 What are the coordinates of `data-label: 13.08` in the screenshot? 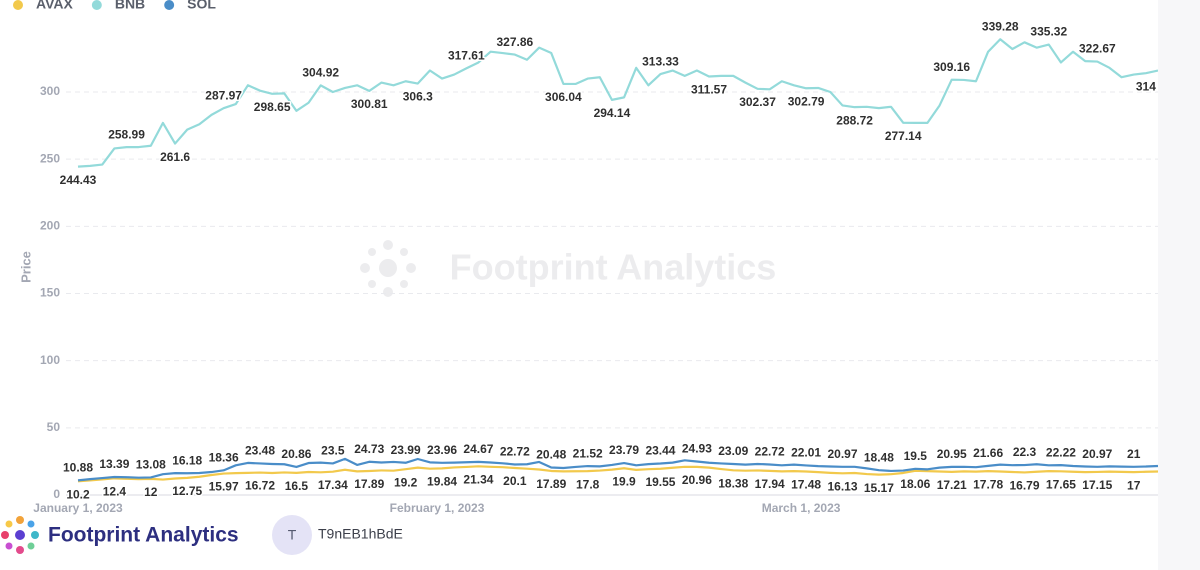 It's located at (151, 465).